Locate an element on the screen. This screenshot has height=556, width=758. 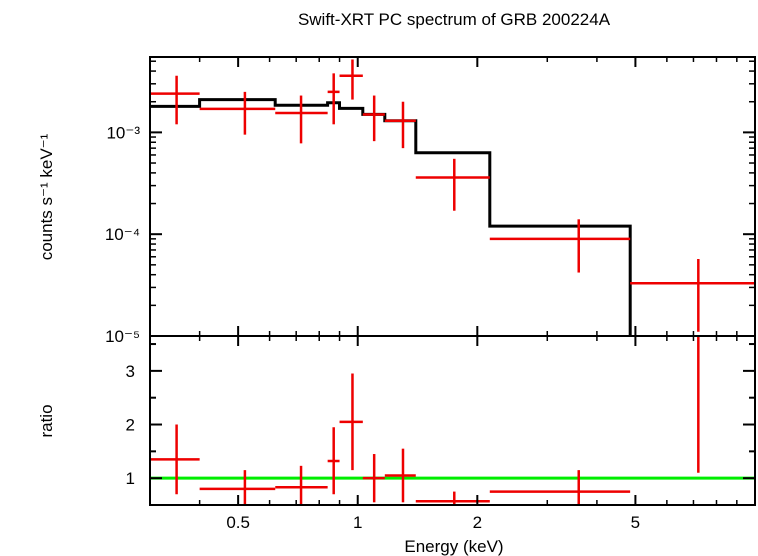
spectrum-ytick-label-3: 10⁻⁵ is located at coordinates (122, 336).